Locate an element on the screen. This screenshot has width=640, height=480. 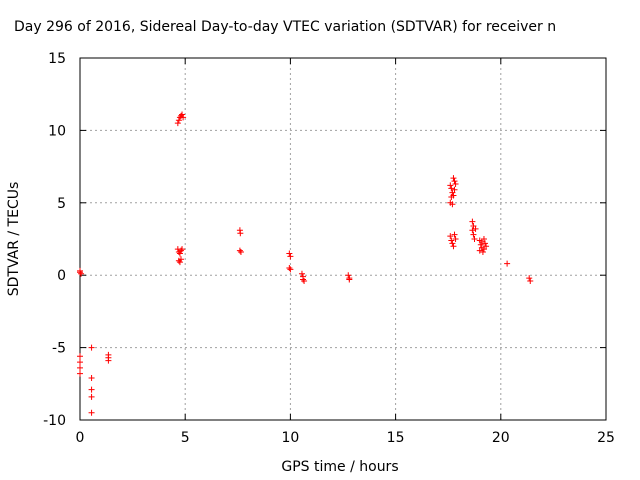
x-tick-label: 25 is located at coordinates (606, 438).